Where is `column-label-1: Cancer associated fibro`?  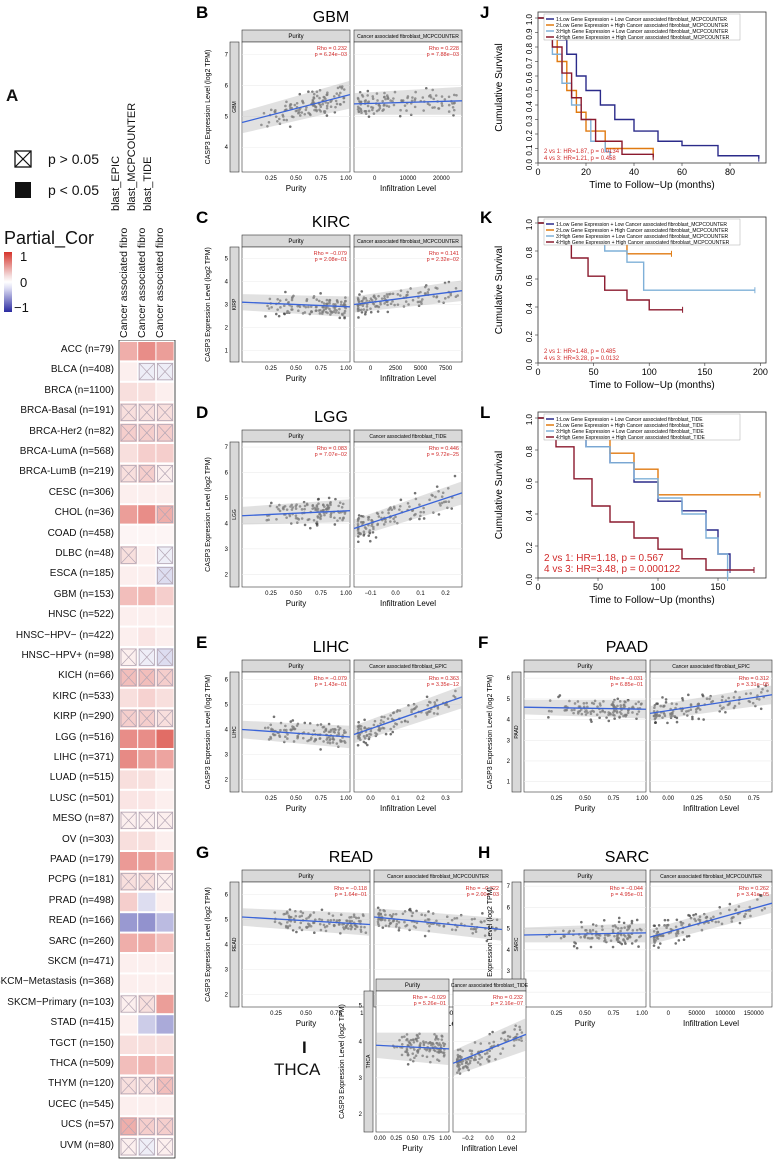 column-label-1: Cancer associated fibro is located at coordinates (124, 282).